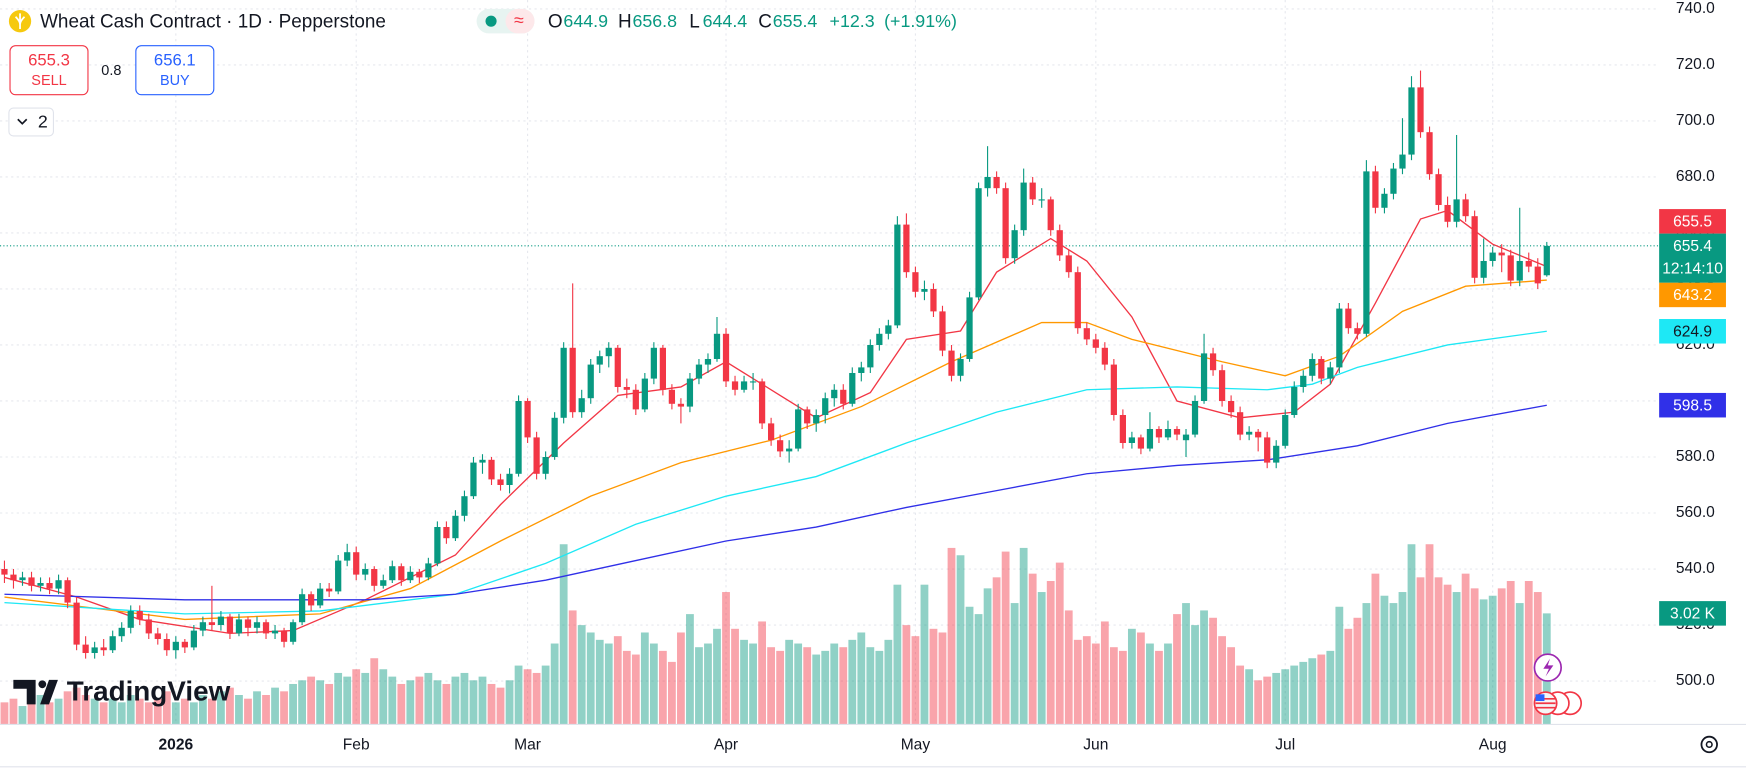 The height and width of the screenshot is (769, 1746). What do you see at coordinates (111, 71) in the screenshot?
I see `spread: 0.8` at bounding box center [111, 71].